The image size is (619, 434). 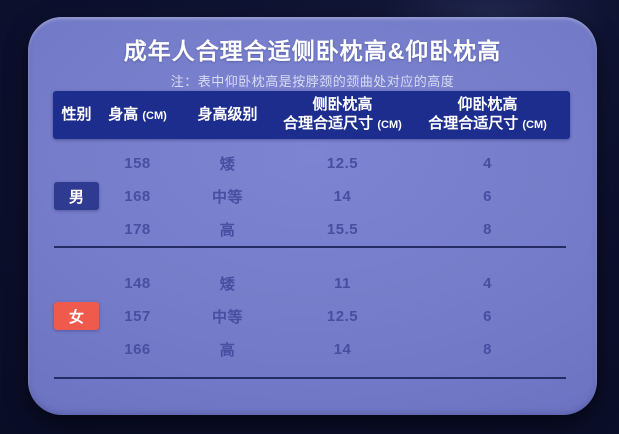 I want to click on cell-height: 148, so click(x=137, y=283).